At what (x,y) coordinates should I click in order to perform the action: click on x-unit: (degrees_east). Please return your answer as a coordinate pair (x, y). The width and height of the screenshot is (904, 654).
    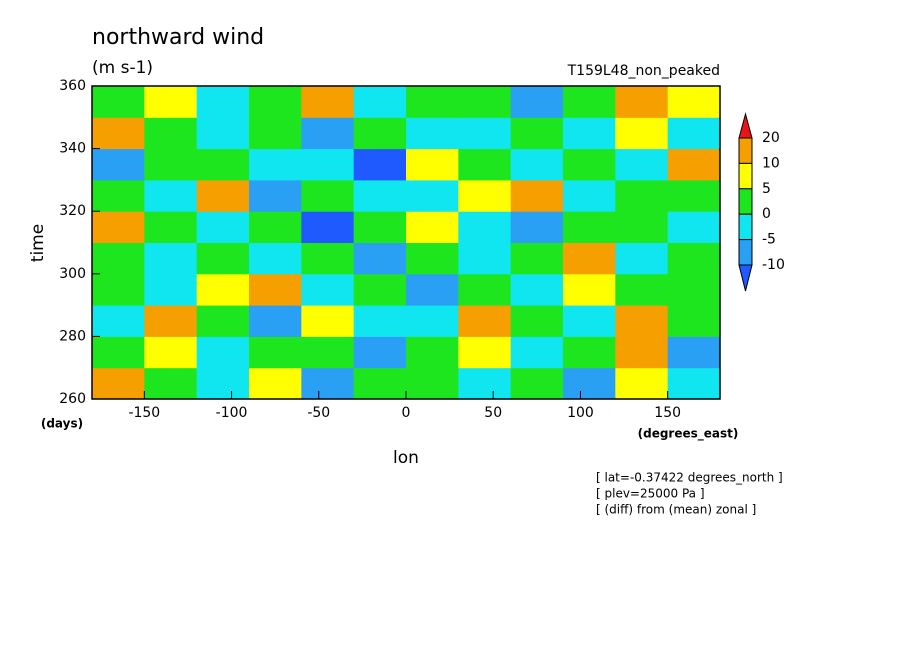
    Looking at the image, I should click on (688, 434).